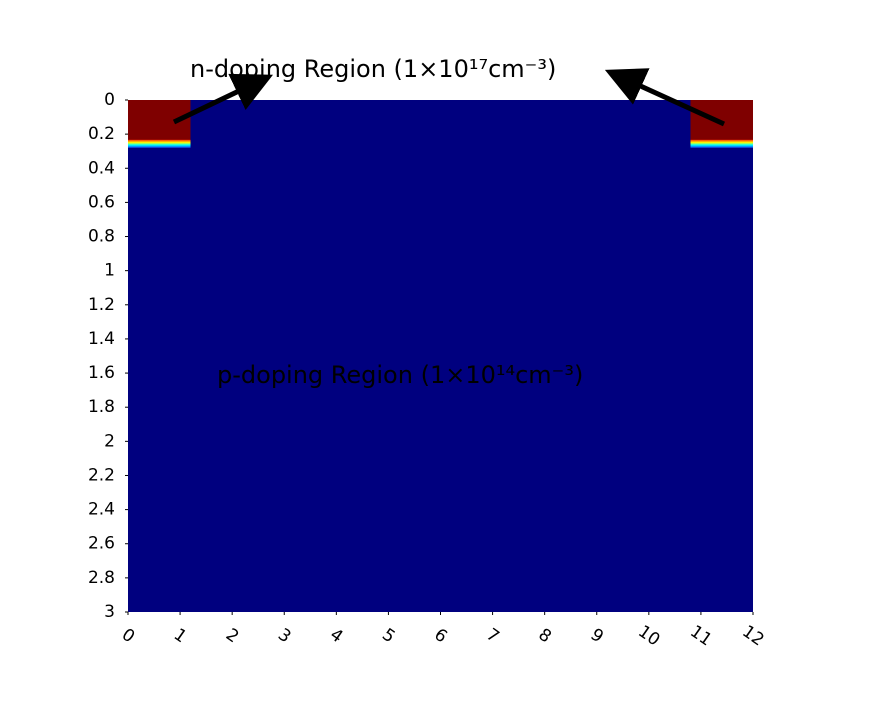 The width and height of the screenshot is (896, 728). What do you see at coordinates (648, 636) in the screenshot?
I see `x-tick-label: 10` at bounding box center [648, 636].